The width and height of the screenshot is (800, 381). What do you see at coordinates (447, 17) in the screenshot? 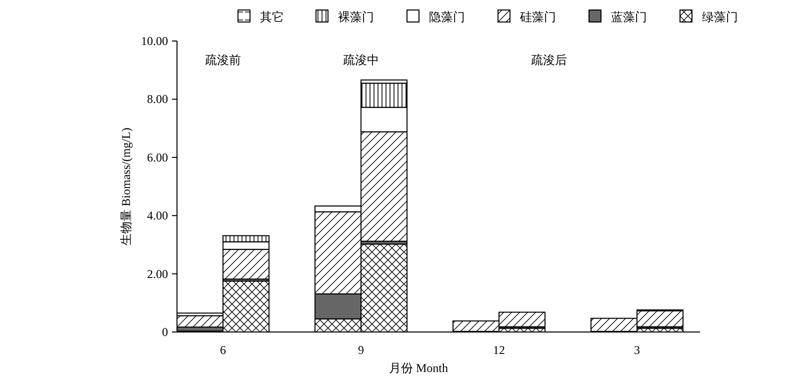
I see `legend-label: 隐藻门` at bounding box center [447, 17].